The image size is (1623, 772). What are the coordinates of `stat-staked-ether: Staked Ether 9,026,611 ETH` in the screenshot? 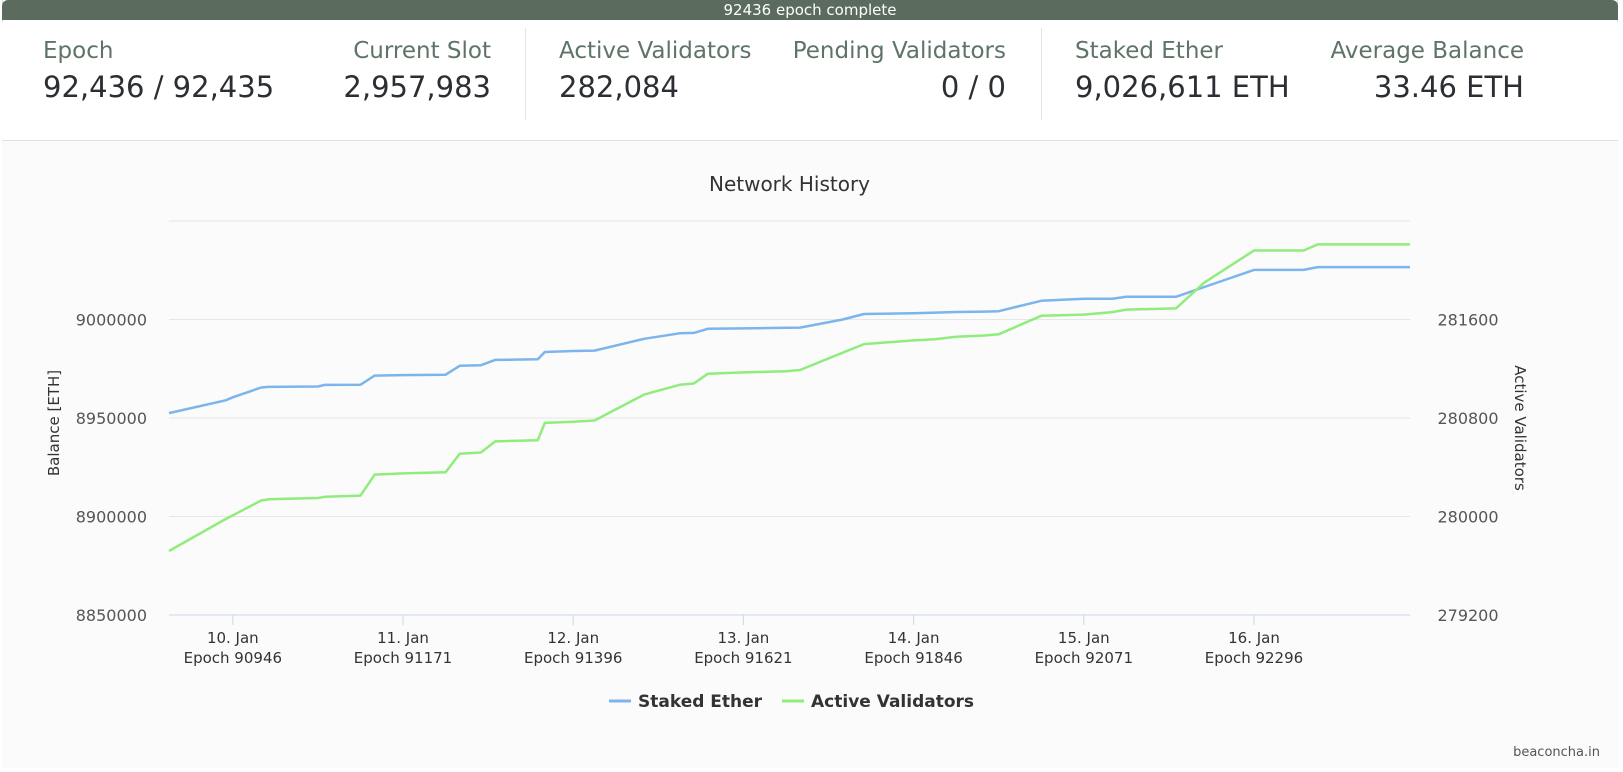 It's located at (1182, 71).